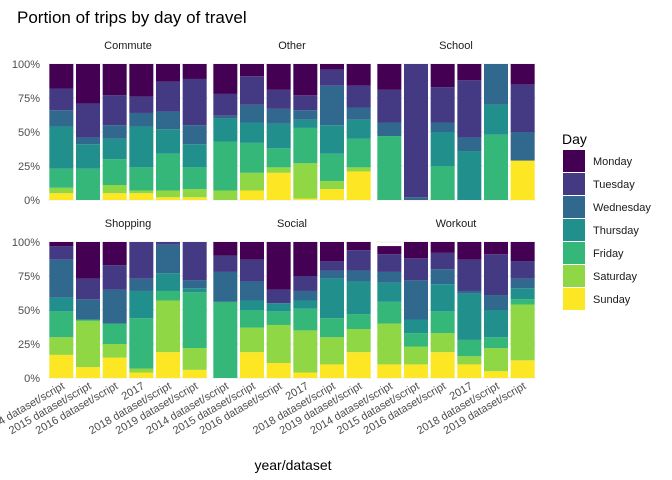  Describe the element at coordinates (29, 277) in the screenshot. I see `y-tick-label: 75%` at that location.